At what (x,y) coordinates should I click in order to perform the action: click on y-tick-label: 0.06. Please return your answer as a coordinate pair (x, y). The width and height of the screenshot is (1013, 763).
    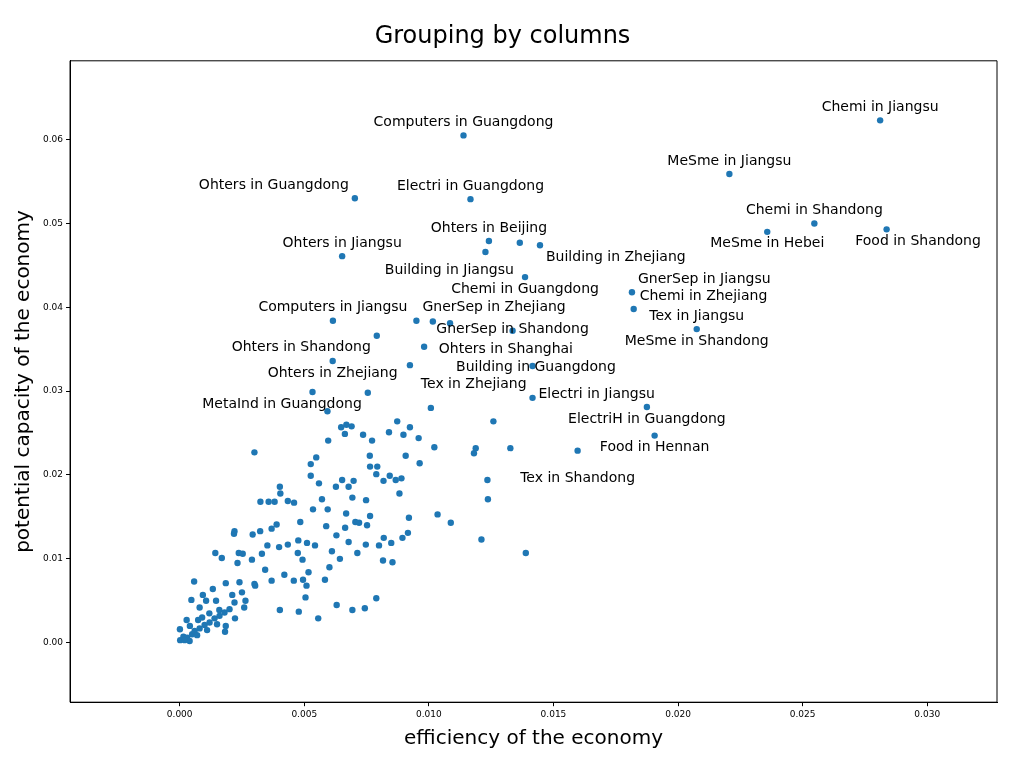
    Looking at the image, I should click on (53, 138).